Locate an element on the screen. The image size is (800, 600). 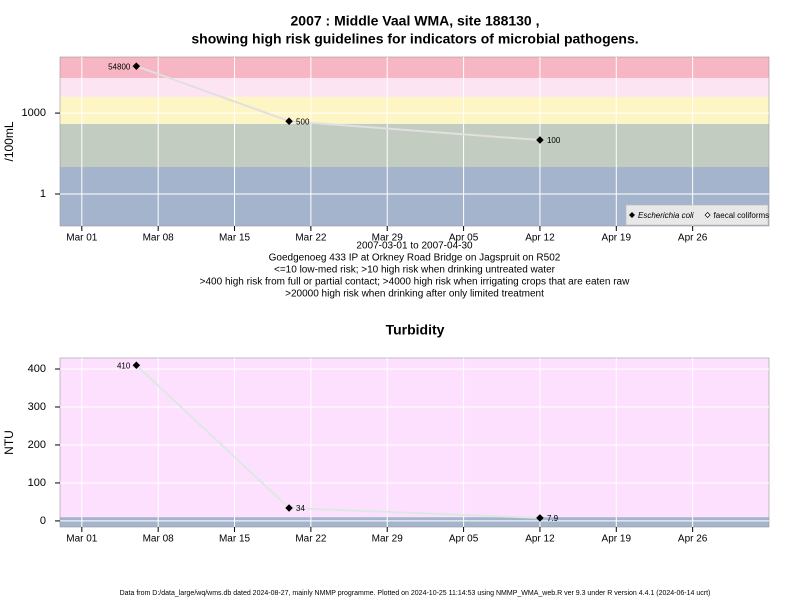
data-label: 7.9 is located at coordinates (553, 518).